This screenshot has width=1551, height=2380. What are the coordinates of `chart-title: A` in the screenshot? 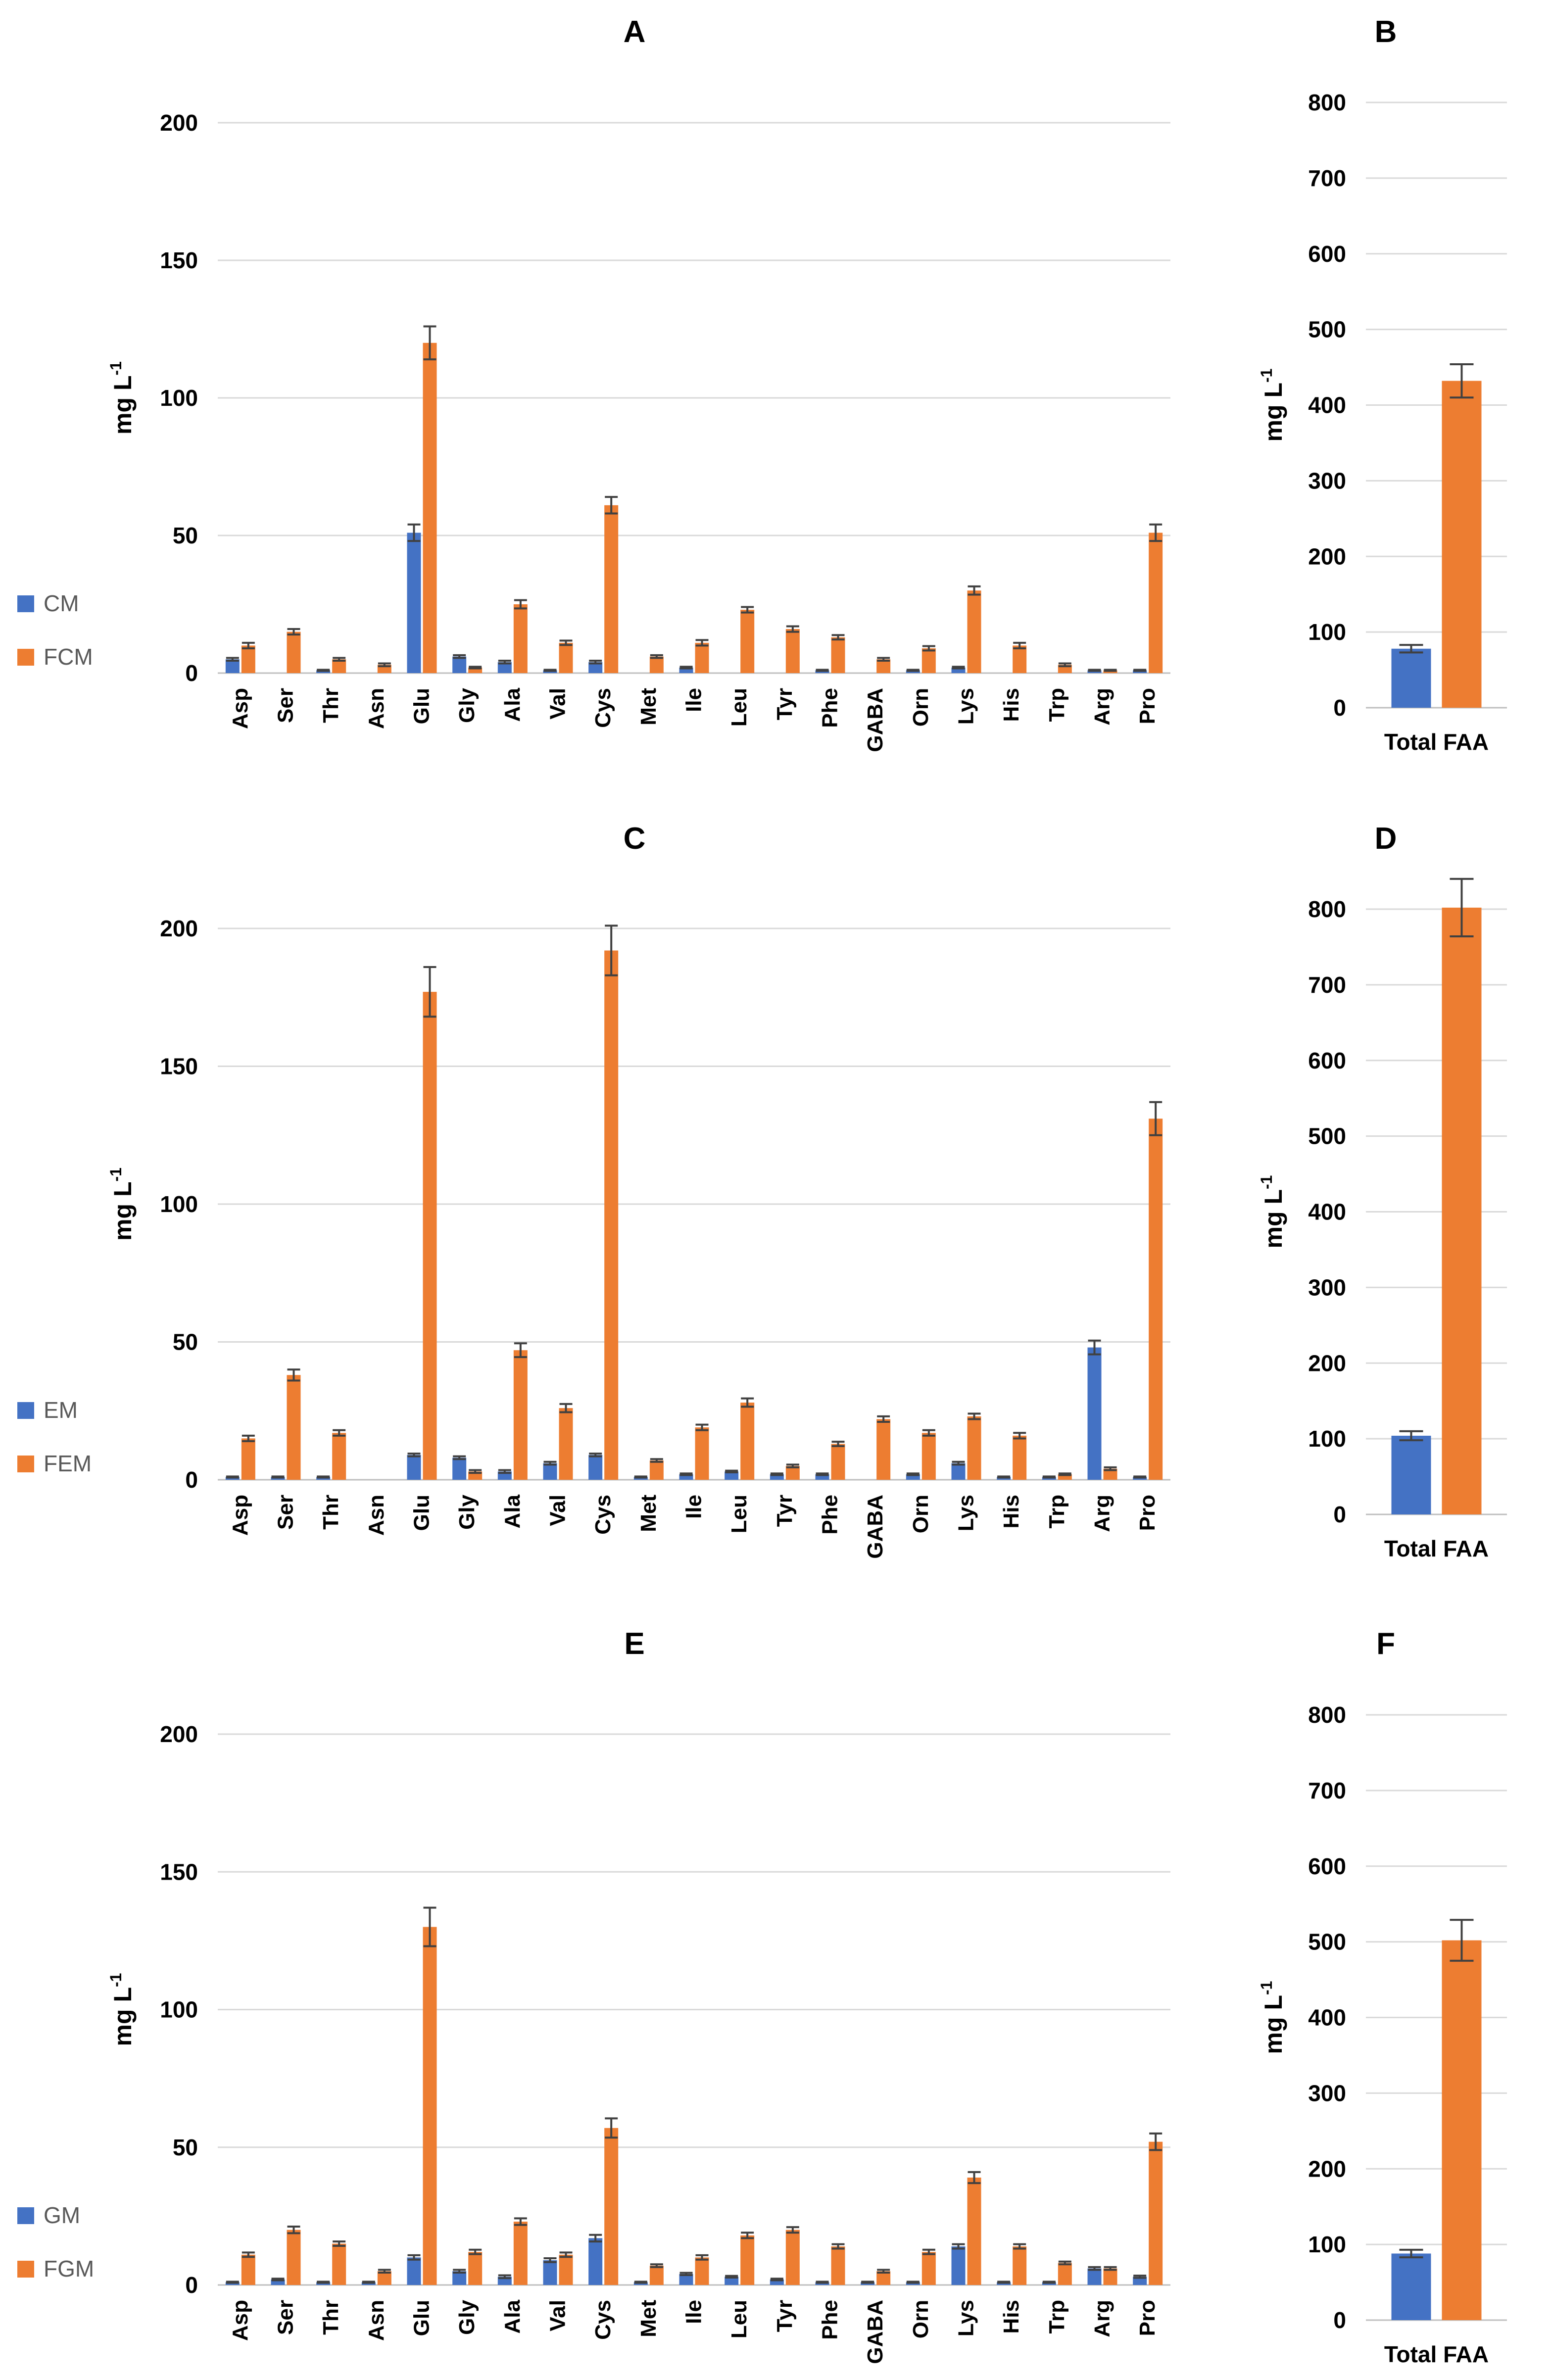 It's located at (635, 32).